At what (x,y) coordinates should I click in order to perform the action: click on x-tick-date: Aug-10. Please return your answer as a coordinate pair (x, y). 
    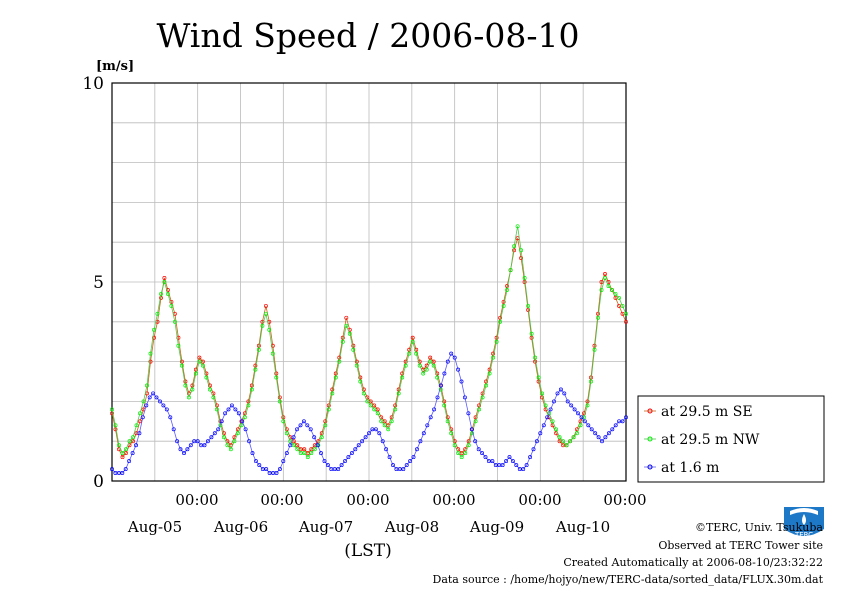
    Looking at the image, I should click on (582, 527).